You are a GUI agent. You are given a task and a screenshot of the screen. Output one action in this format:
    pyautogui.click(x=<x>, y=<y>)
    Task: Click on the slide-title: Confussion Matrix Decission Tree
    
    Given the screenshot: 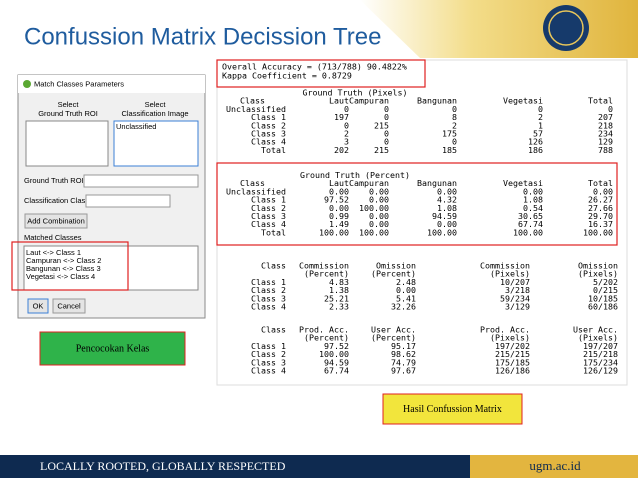 What is the action you would take?
    pyautogui.click(x=202, y=36)
    